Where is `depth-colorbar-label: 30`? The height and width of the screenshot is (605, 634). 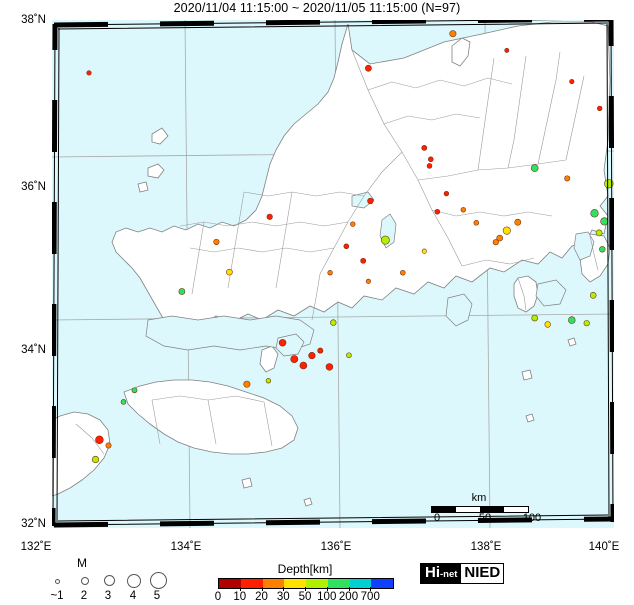
depth-colorbar-label: 30 is located at coordinates (283, 597).